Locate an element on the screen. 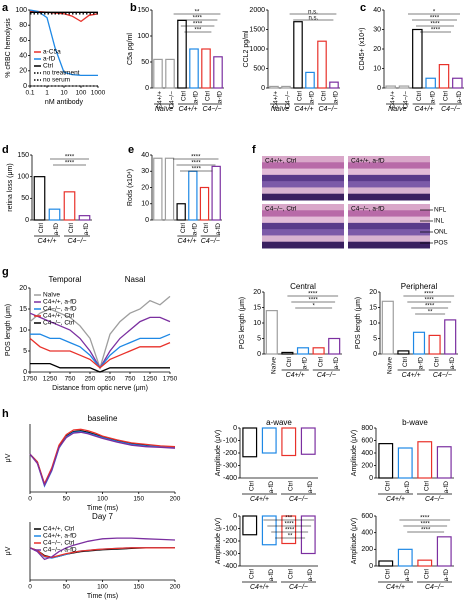  panel-label: g is located at coordinates (5, 272).